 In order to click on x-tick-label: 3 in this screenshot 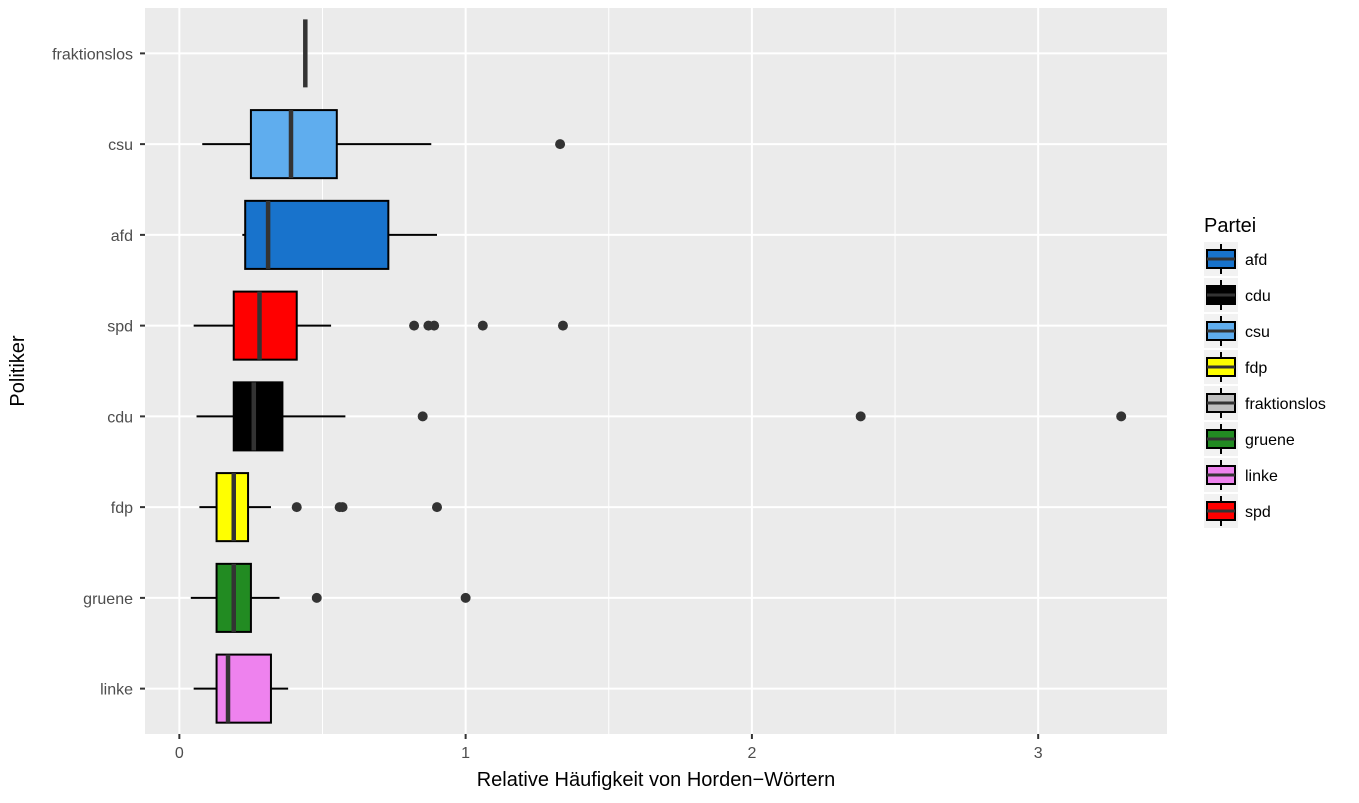, I will do `click(1038, 753)`.